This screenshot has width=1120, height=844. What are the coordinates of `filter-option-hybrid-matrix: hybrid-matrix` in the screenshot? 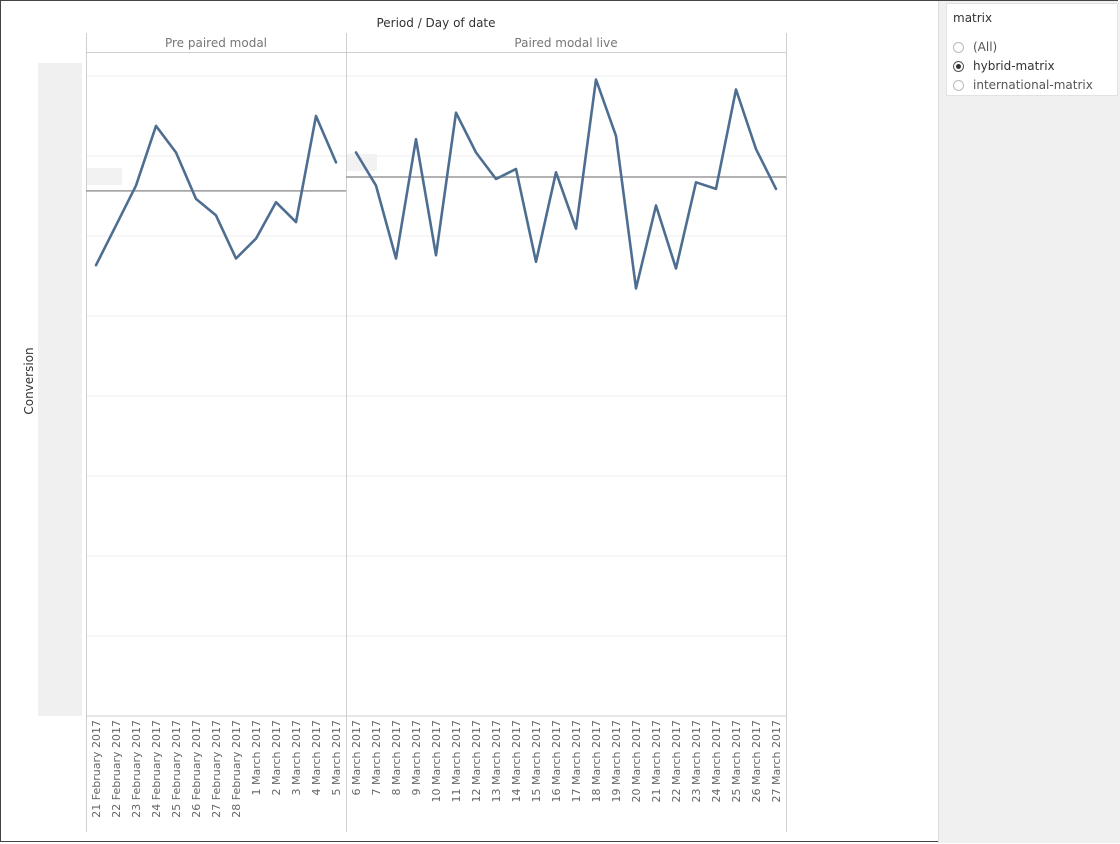 It's located at (1004, 66).